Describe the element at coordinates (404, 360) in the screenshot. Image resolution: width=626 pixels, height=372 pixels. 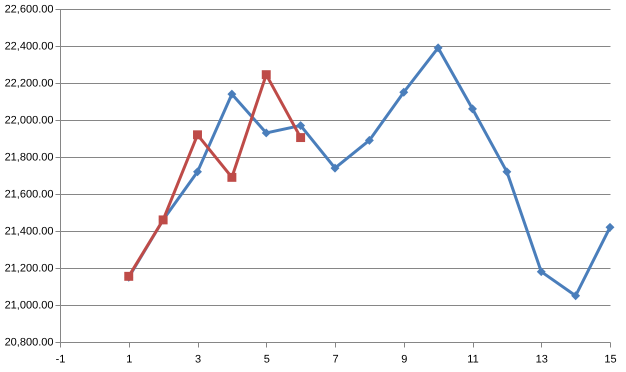
I see `x-tick-label: 9` at that location.